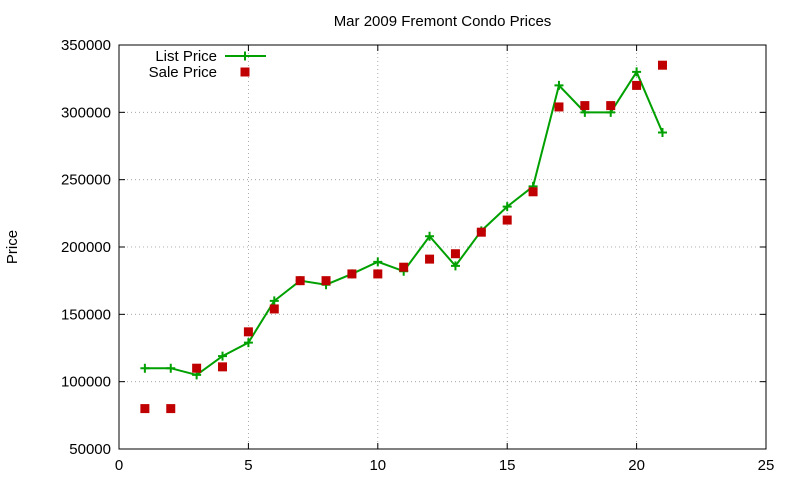 Image resolution: width=800 pixels, height=480 pixels. What do you see at coordinates (86, 247) in the screenshot?
I see `y-tick-label: 200000` at bounding box center [86, 247].